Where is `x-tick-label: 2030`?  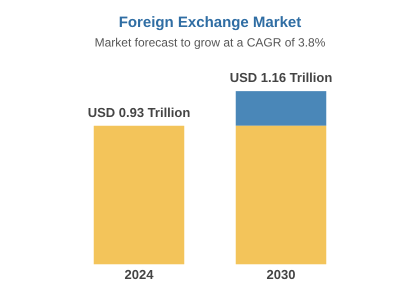
x-tick-label: 2030 is located at coordinates (281, 274).